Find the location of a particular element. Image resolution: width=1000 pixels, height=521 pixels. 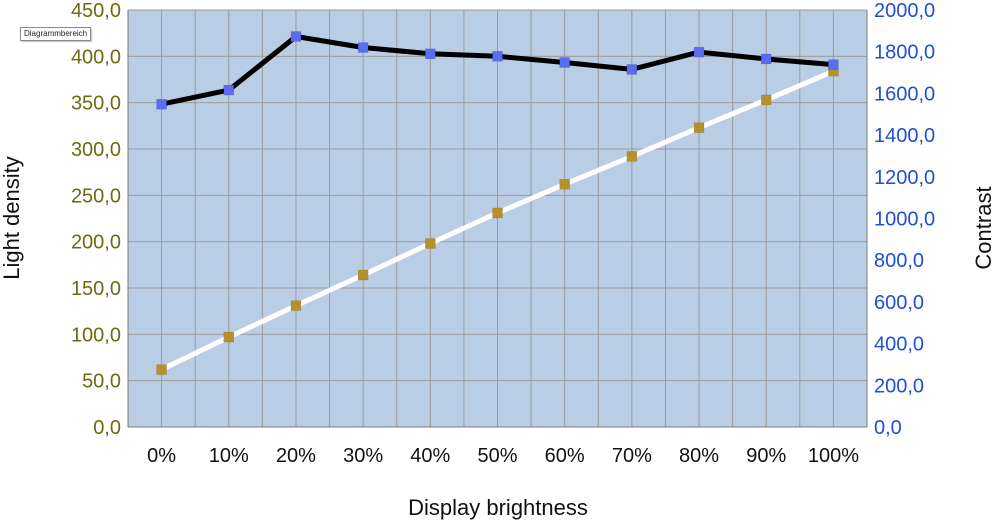

x-tick-label: 0% is located at coordinates (161, 456).